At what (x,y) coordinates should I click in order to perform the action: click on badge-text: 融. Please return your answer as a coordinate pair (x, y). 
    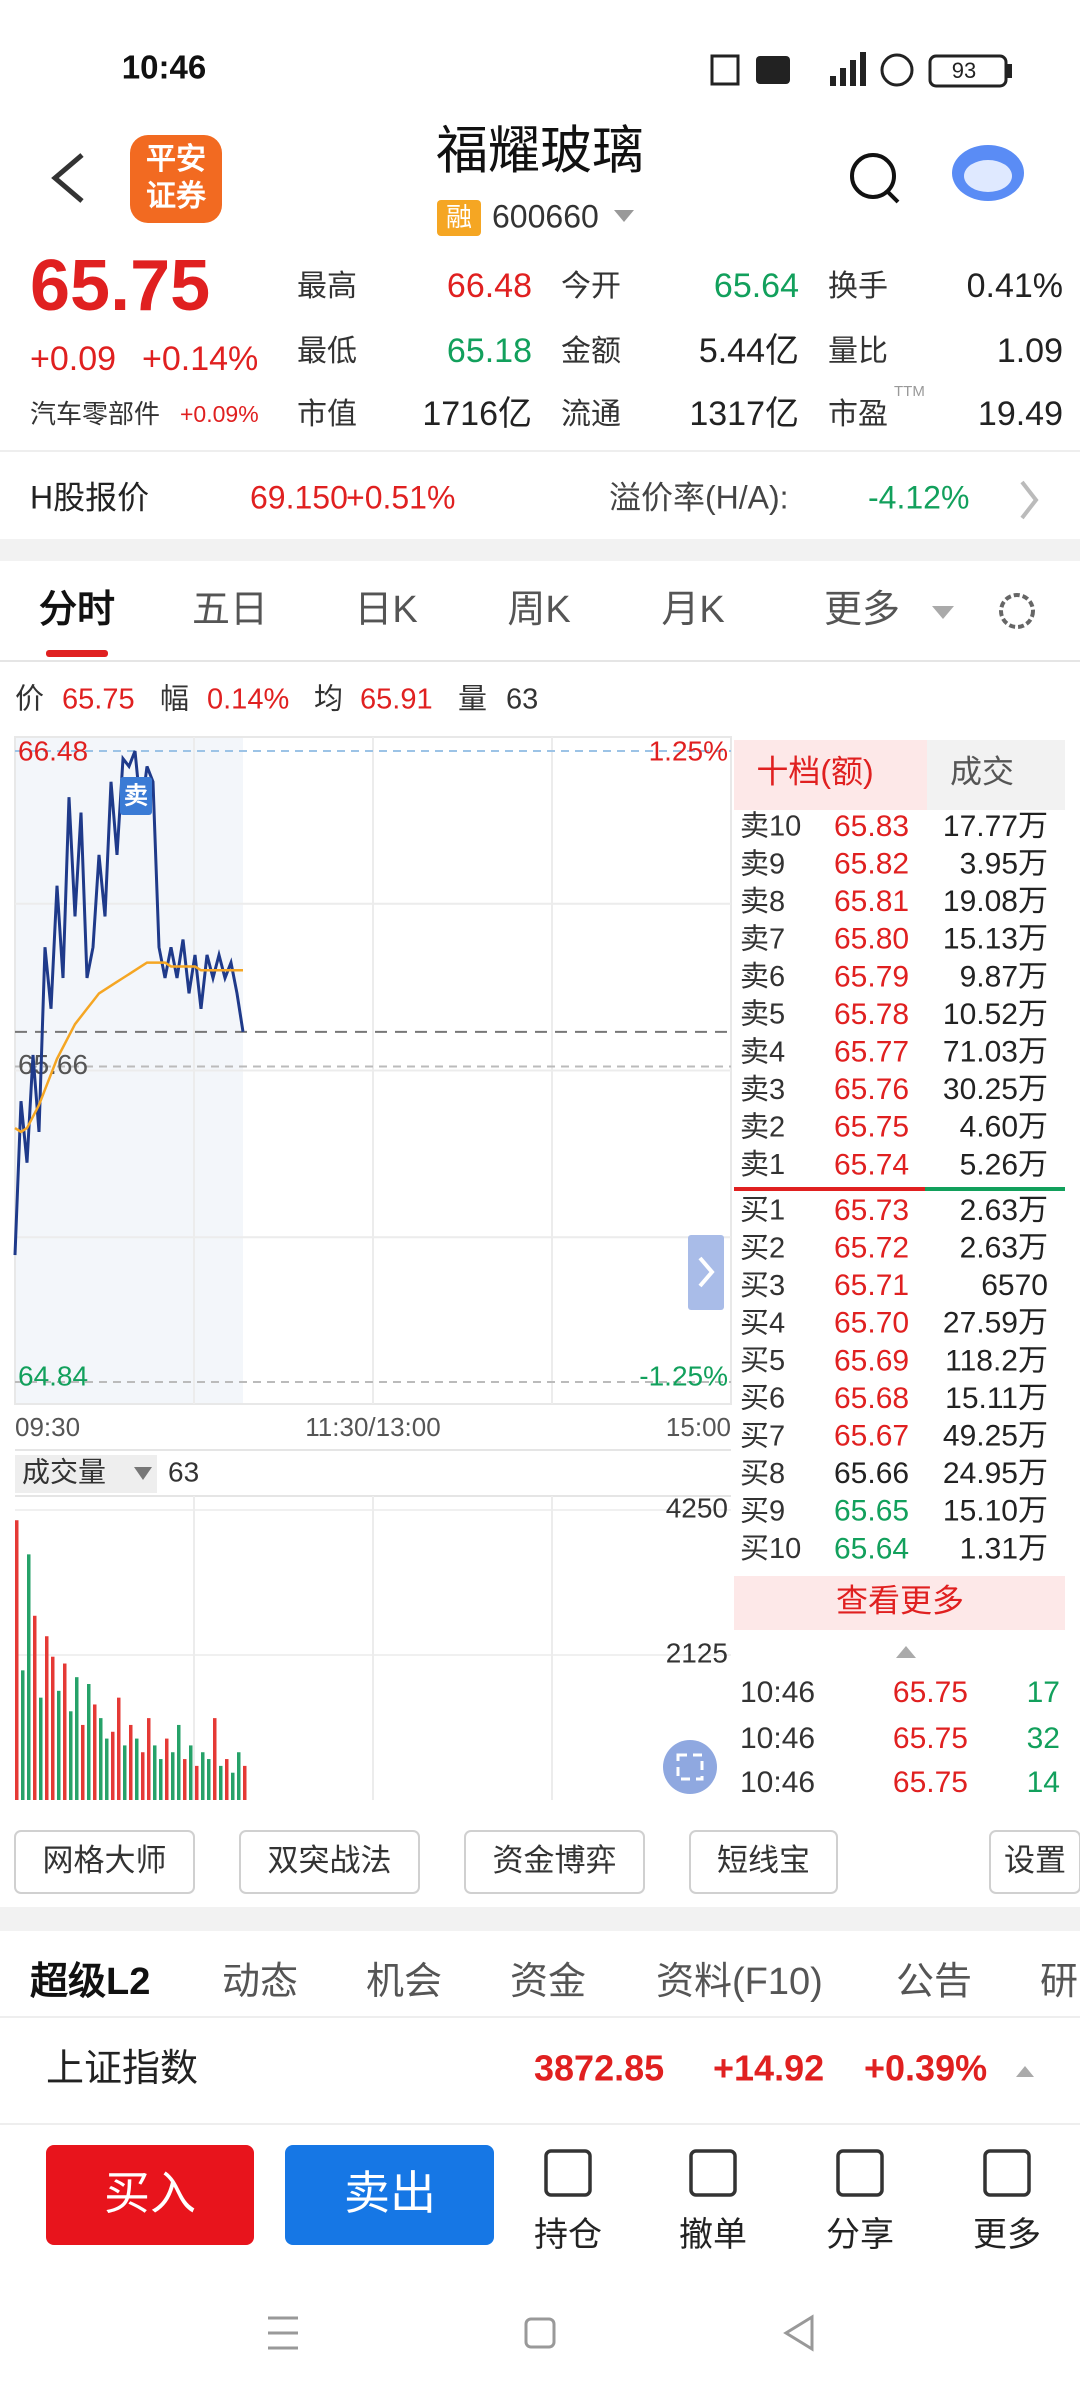
    Looking at the image, I should click on (459, 217).